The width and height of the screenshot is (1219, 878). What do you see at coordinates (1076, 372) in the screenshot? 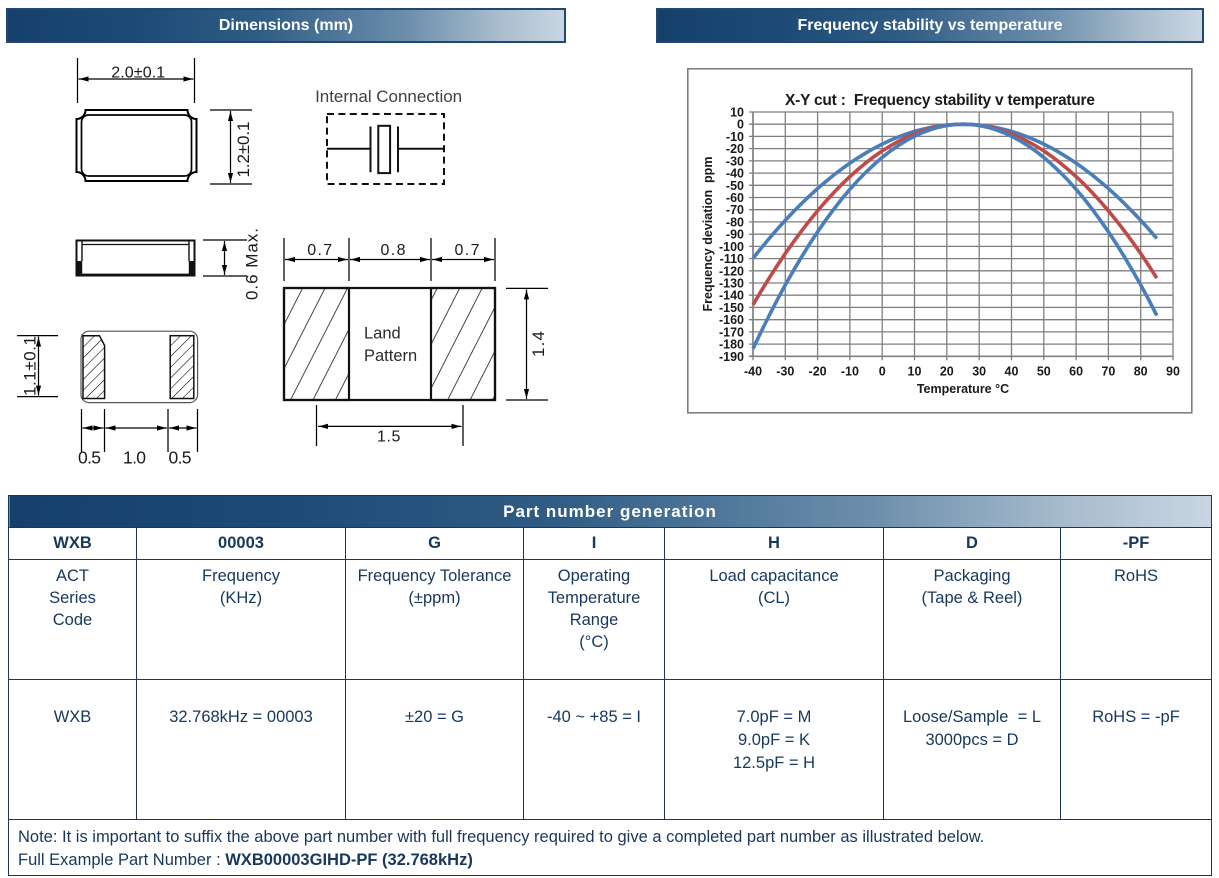
I see `svg-text: 60` at bounding box center [1076, 372].